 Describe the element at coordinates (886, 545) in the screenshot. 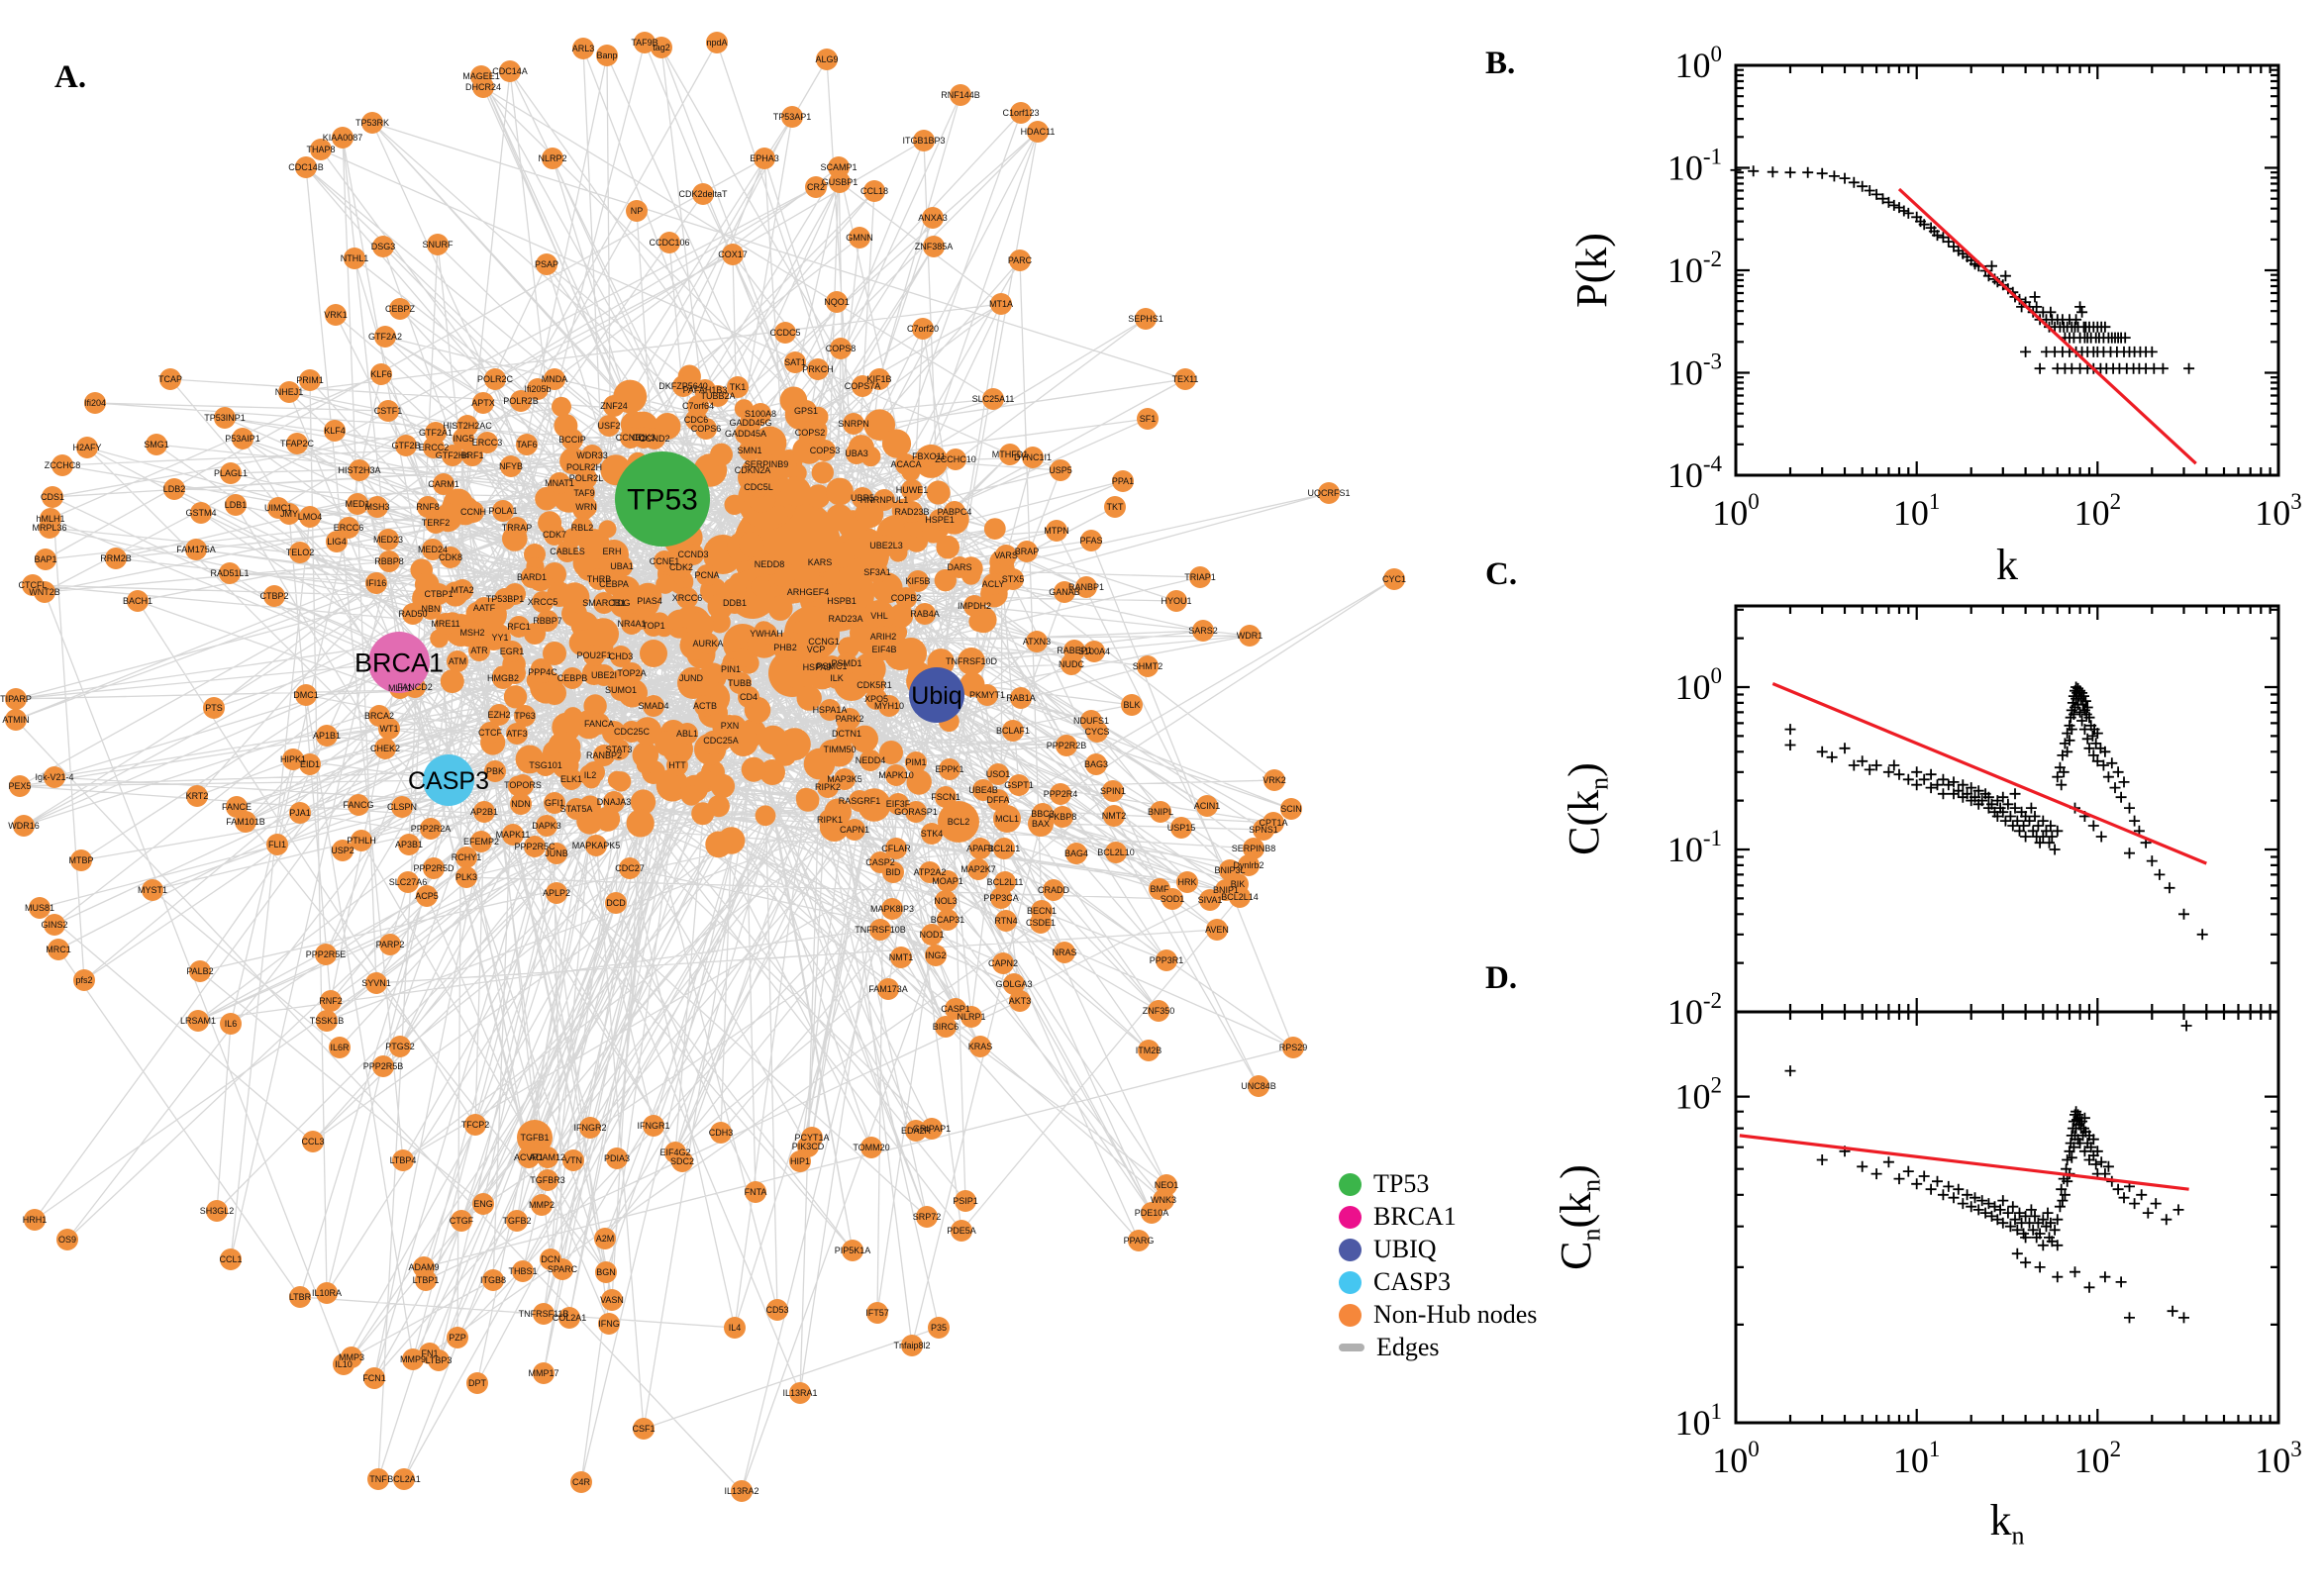

I see `svg-text: UBE2L3` at that location.